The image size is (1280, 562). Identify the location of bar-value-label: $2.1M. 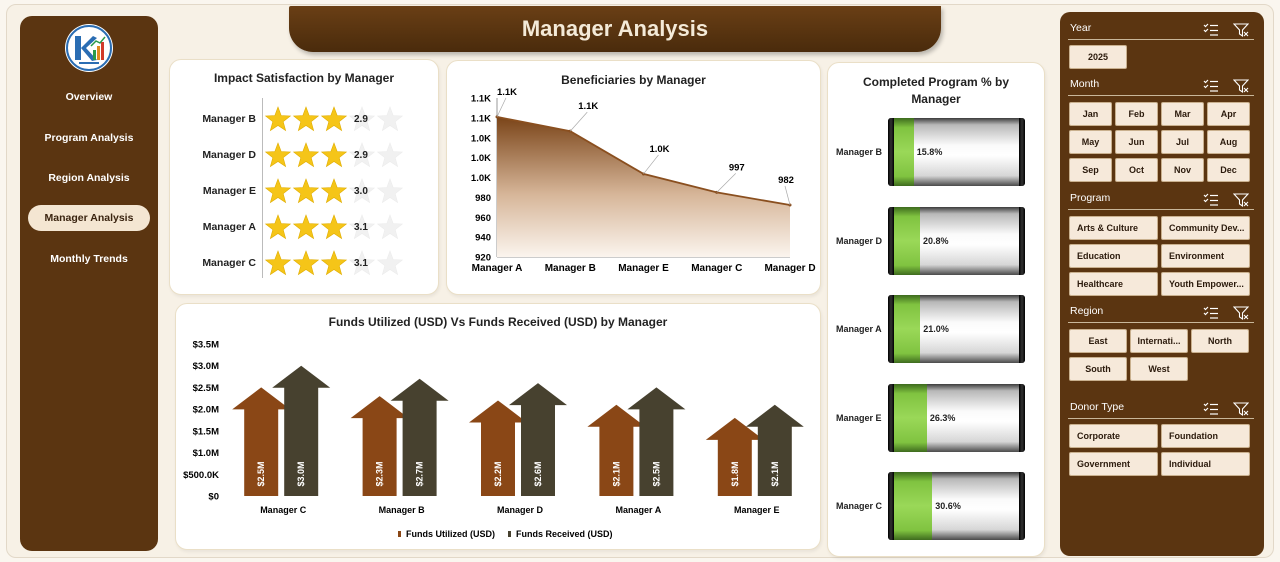
(616, 473).